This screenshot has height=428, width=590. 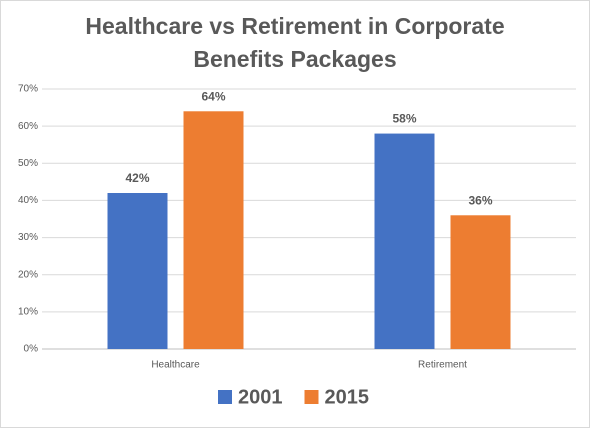 I want to click on y-tick-label: 0%, so click(x=31, y=349).